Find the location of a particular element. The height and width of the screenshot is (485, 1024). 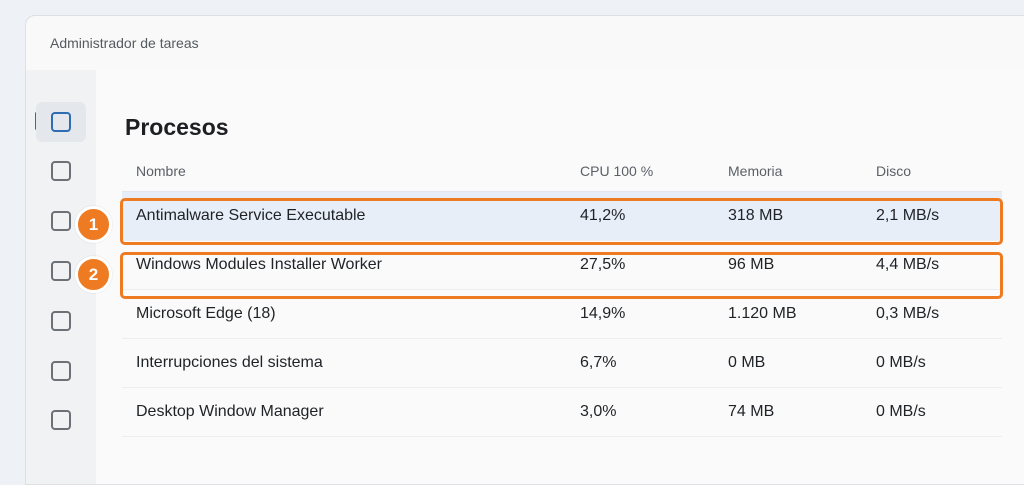

process-memory: 74 MB is located at coordinates (751, 411).